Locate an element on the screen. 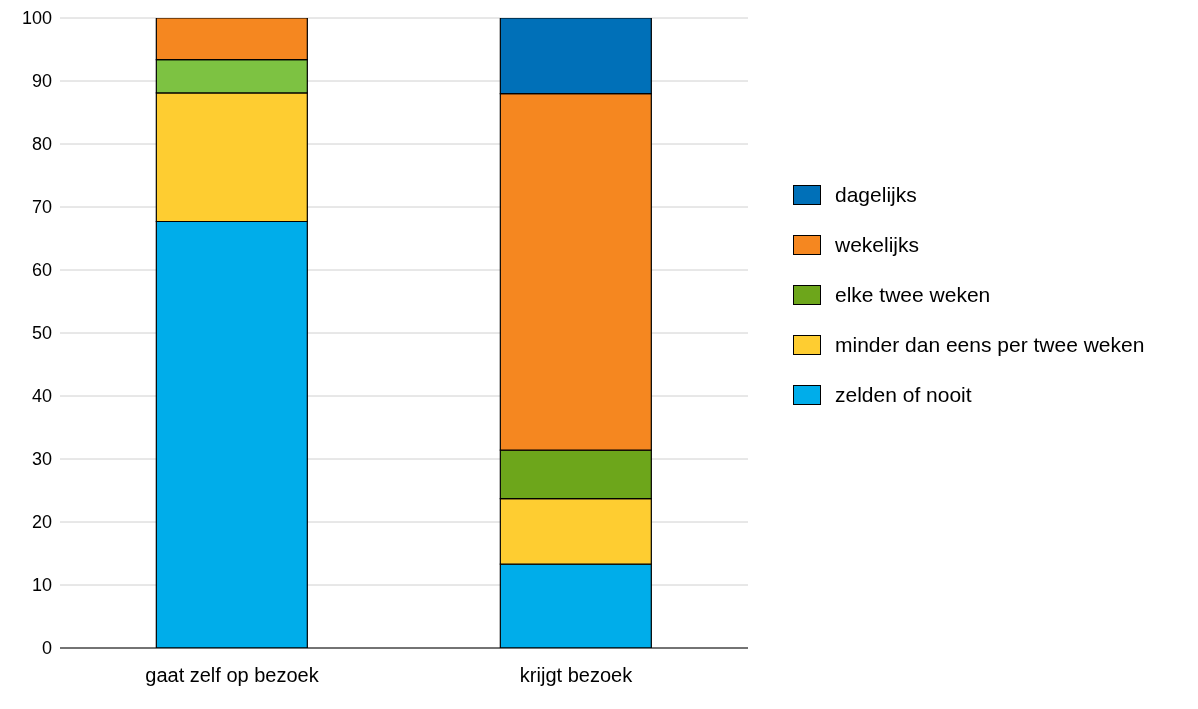 The image size is (1198, 709). y-tick-label: 90 is located at coordinates (41, 81).